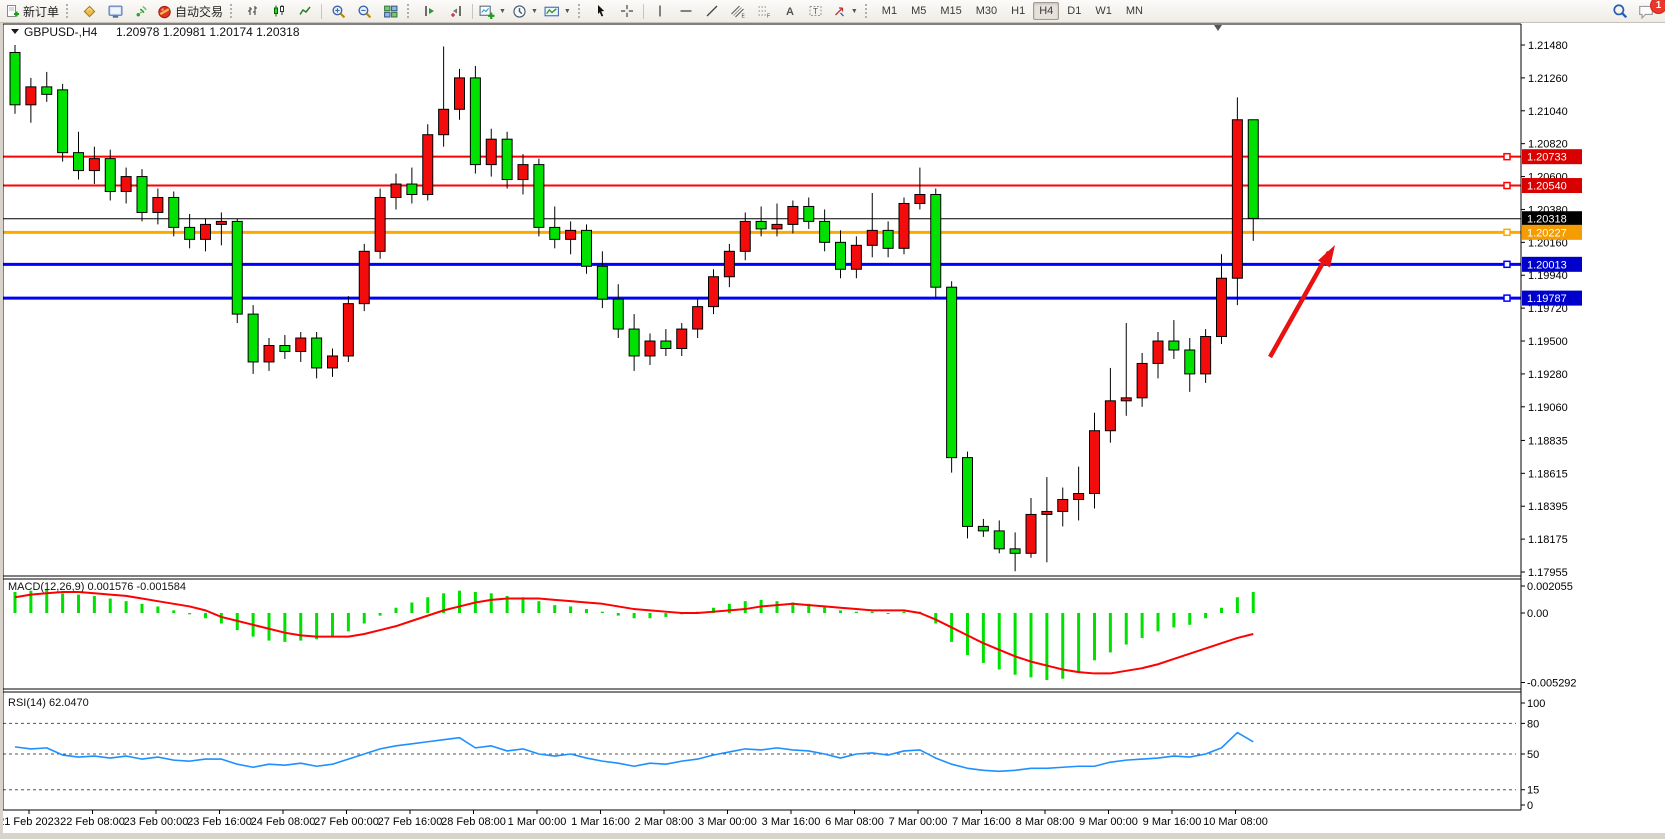 The height and width of the screenshot is (839, 1665). I want to click on symbol-dropdown-icon, so click(15, 31).